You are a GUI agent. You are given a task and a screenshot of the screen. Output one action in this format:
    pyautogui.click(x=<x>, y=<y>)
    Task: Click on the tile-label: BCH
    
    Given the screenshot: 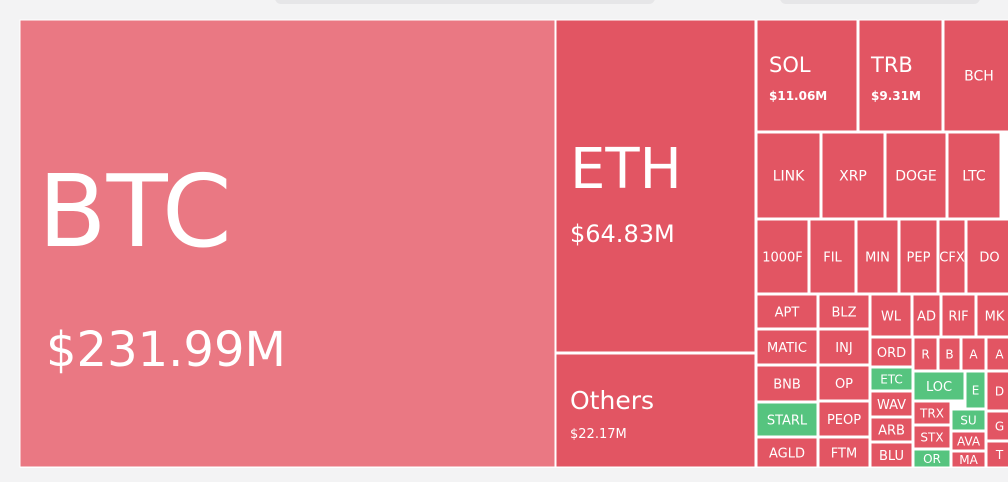 What is the action you would take?
    pyautogui.click(x=979, y=77)
    